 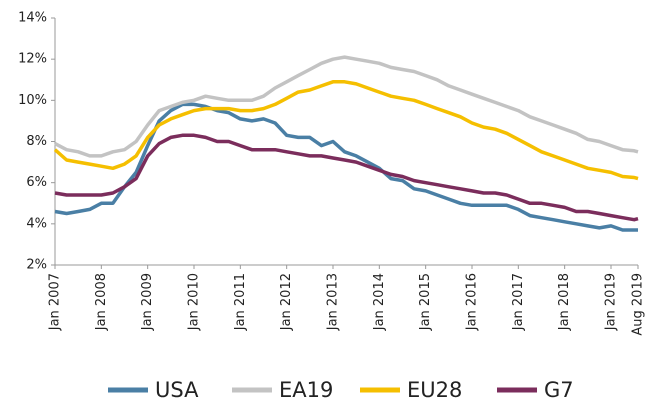 What do you see at coordinates (36, 223) in the screenshot?
I see `y-tick-label: 4%` at bounding box center [36, 223].